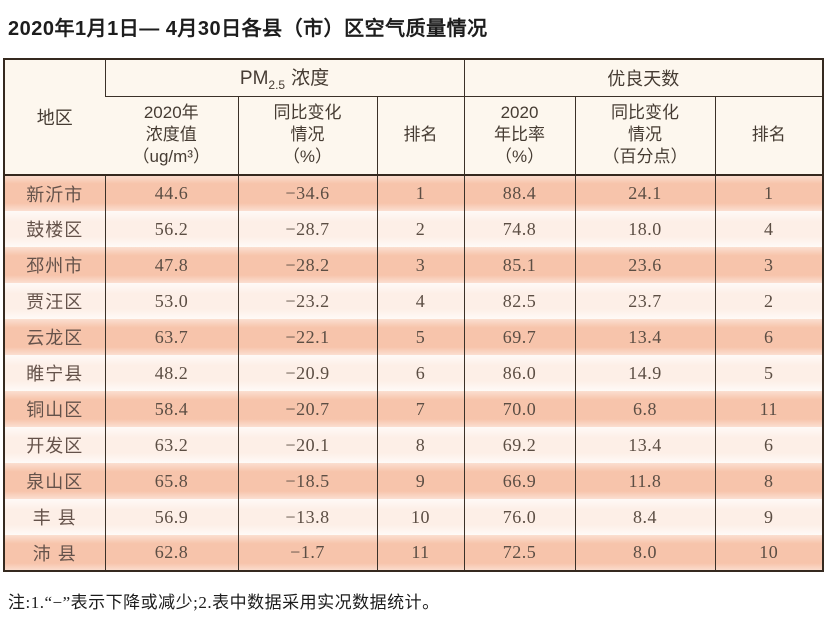  Describe the element at coordinates (420, 193) in the screenshot. I see `cell-pm-rank: 1` at that location.